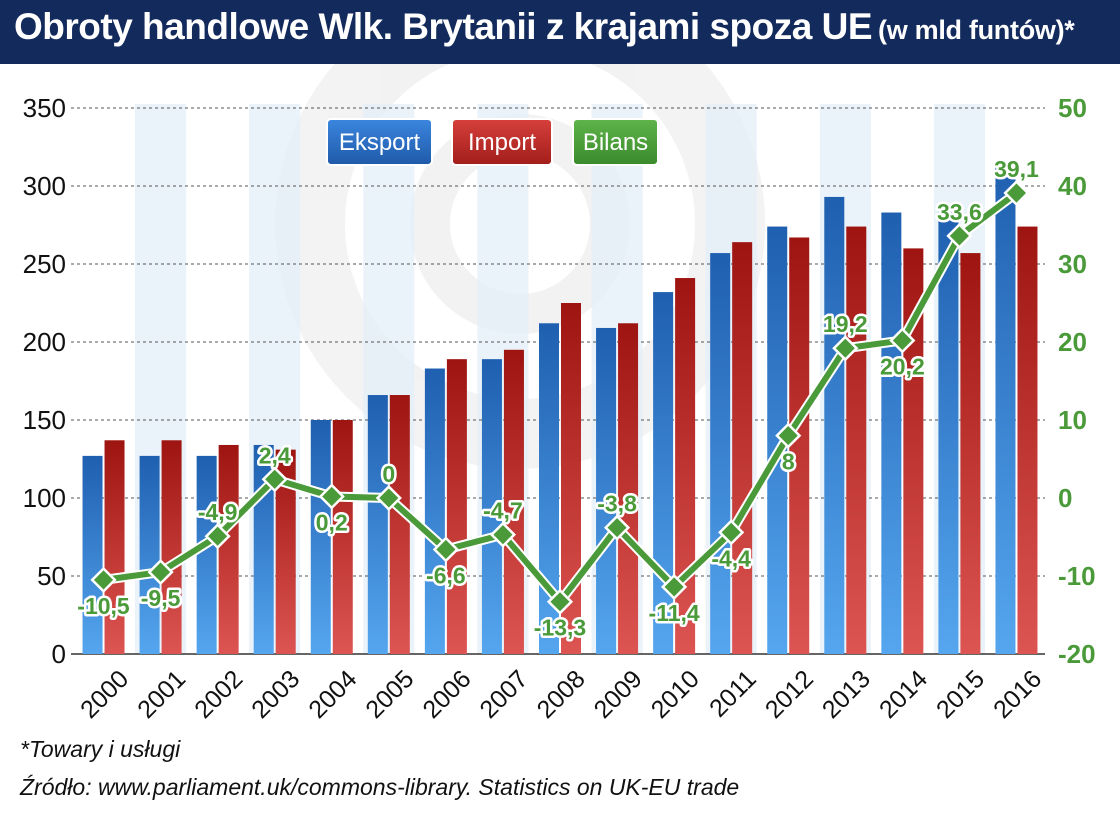  What do you see at coordinates (960, 694) in the screenshot?
I see `x-axis-tick: 2015` at bounding box center [960, 694].